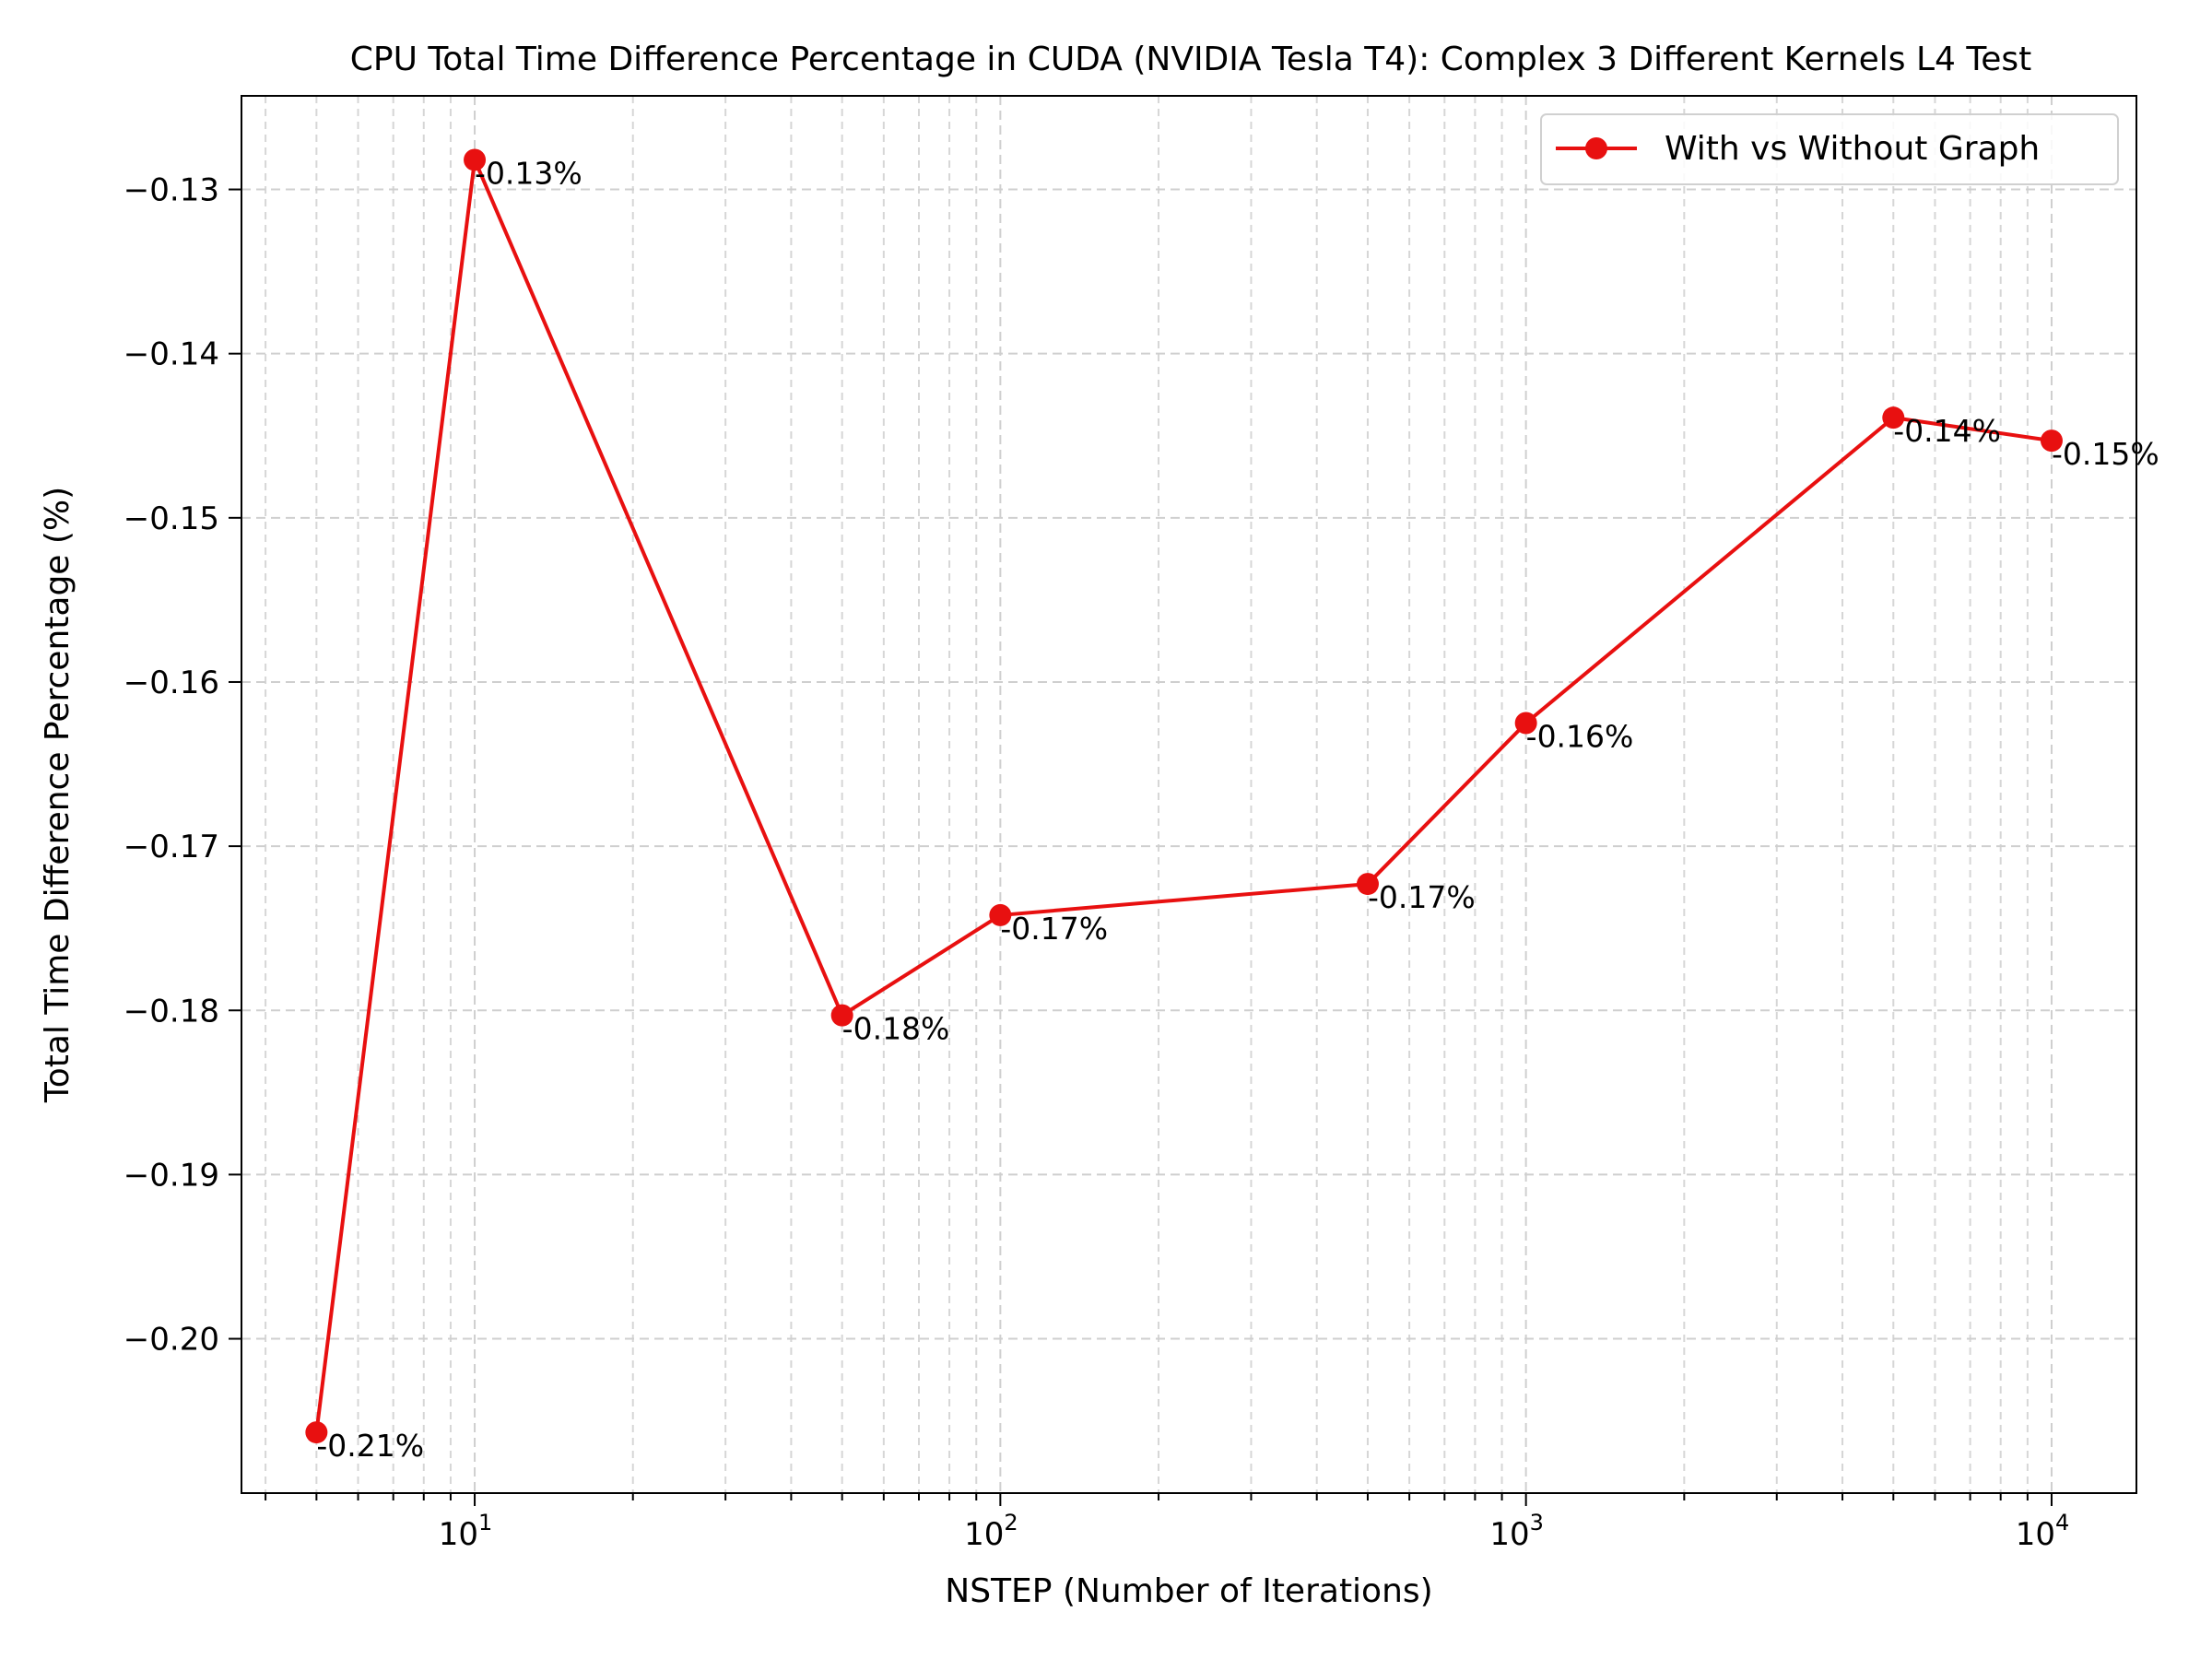  Describe the element at coordinates (171, 683) in the screenshot. I see `y-tick-label: −0.16` at that location.